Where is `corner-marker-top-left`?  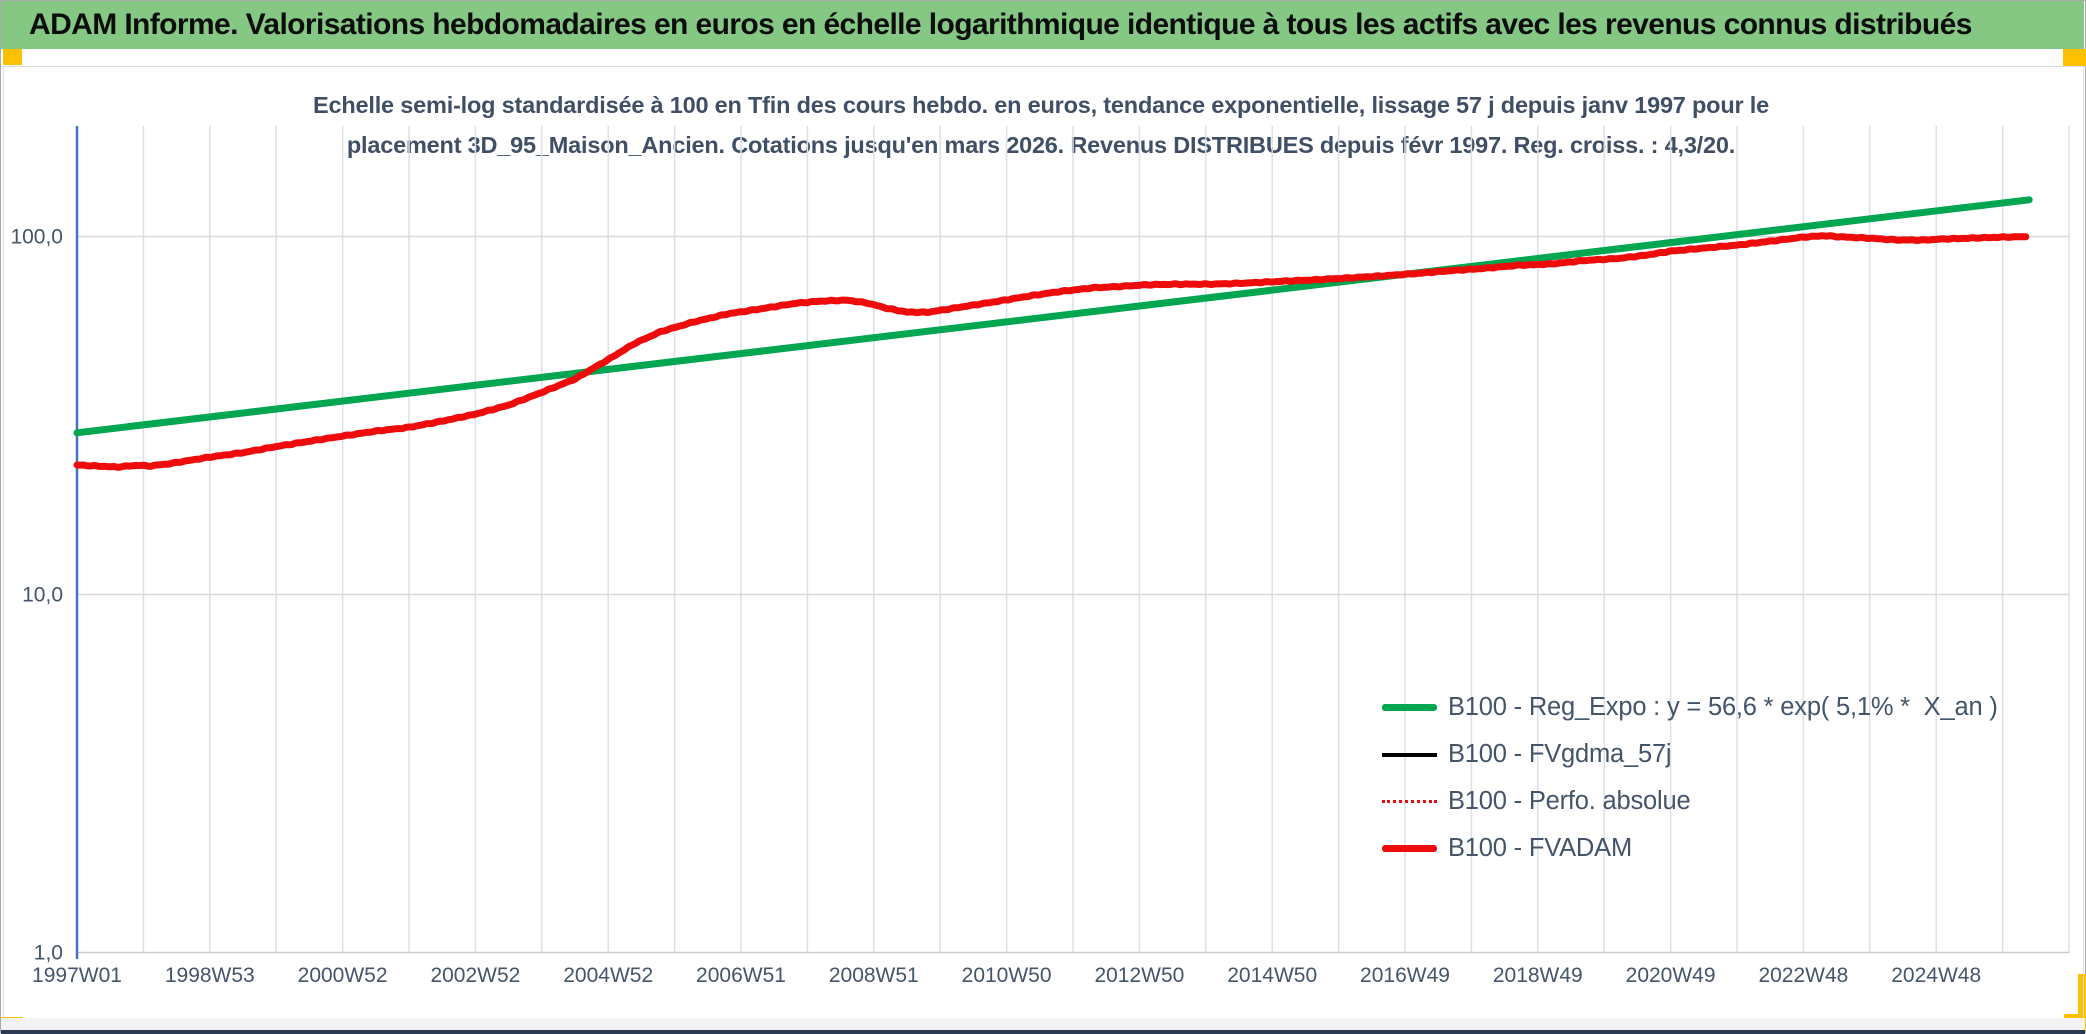
corner-marker-top-left is located at coordinates (12, 57).